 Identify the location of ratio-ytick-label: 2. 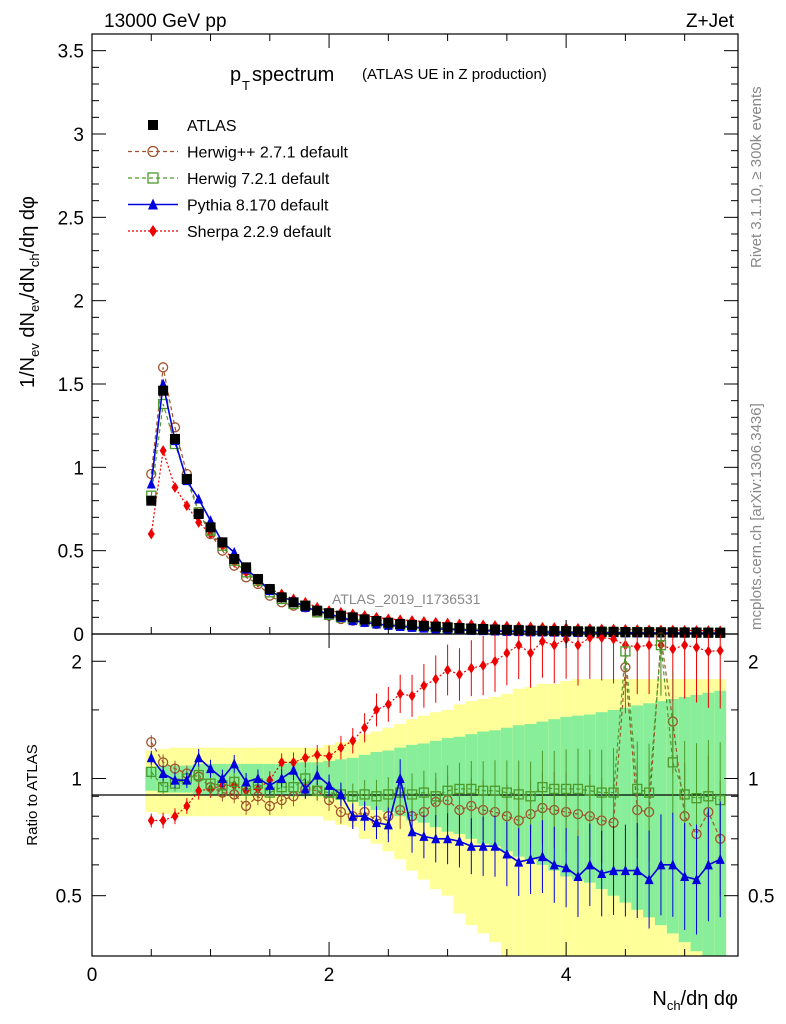
(76, 662).